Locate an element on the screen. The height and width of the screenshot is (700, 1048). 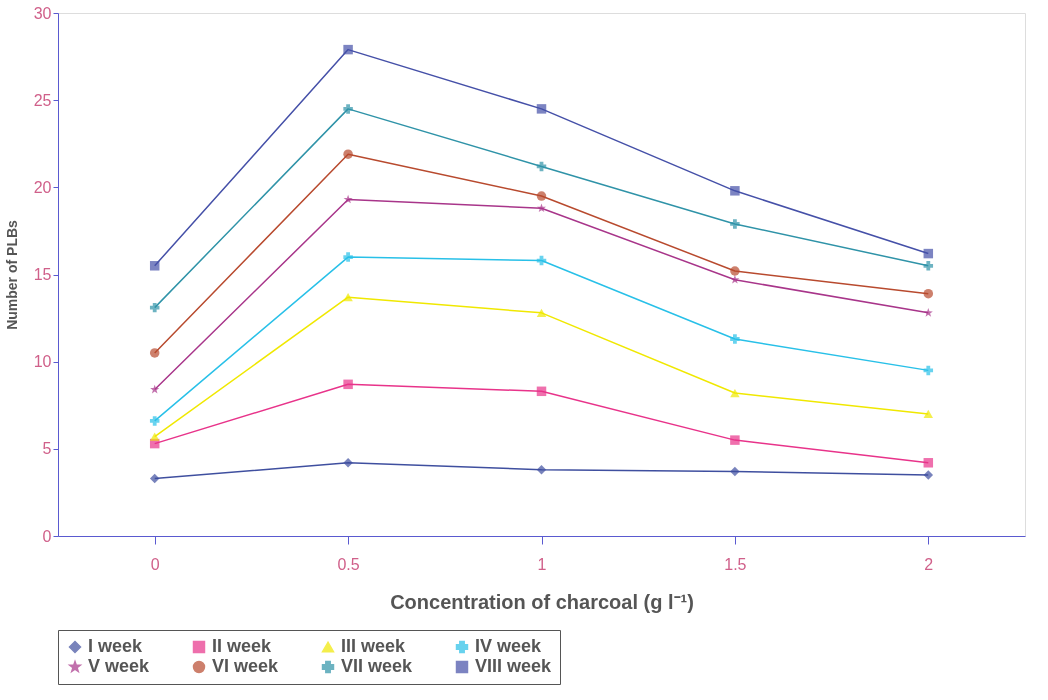
x-tick-label: 2 is located at coordinates (929, 564).